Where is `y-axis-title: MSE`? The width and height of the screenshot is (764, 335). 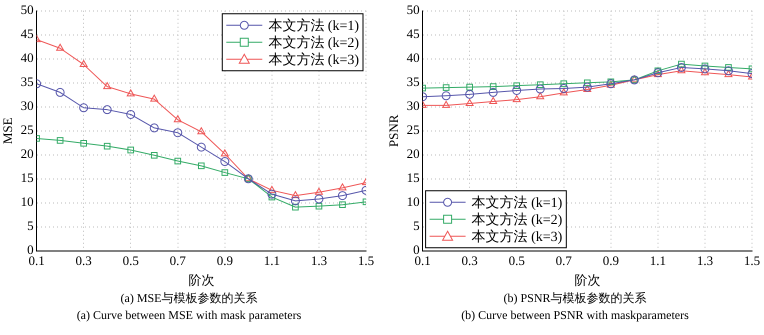 y-axis-title: MSE is located at coordinates (8, 130).